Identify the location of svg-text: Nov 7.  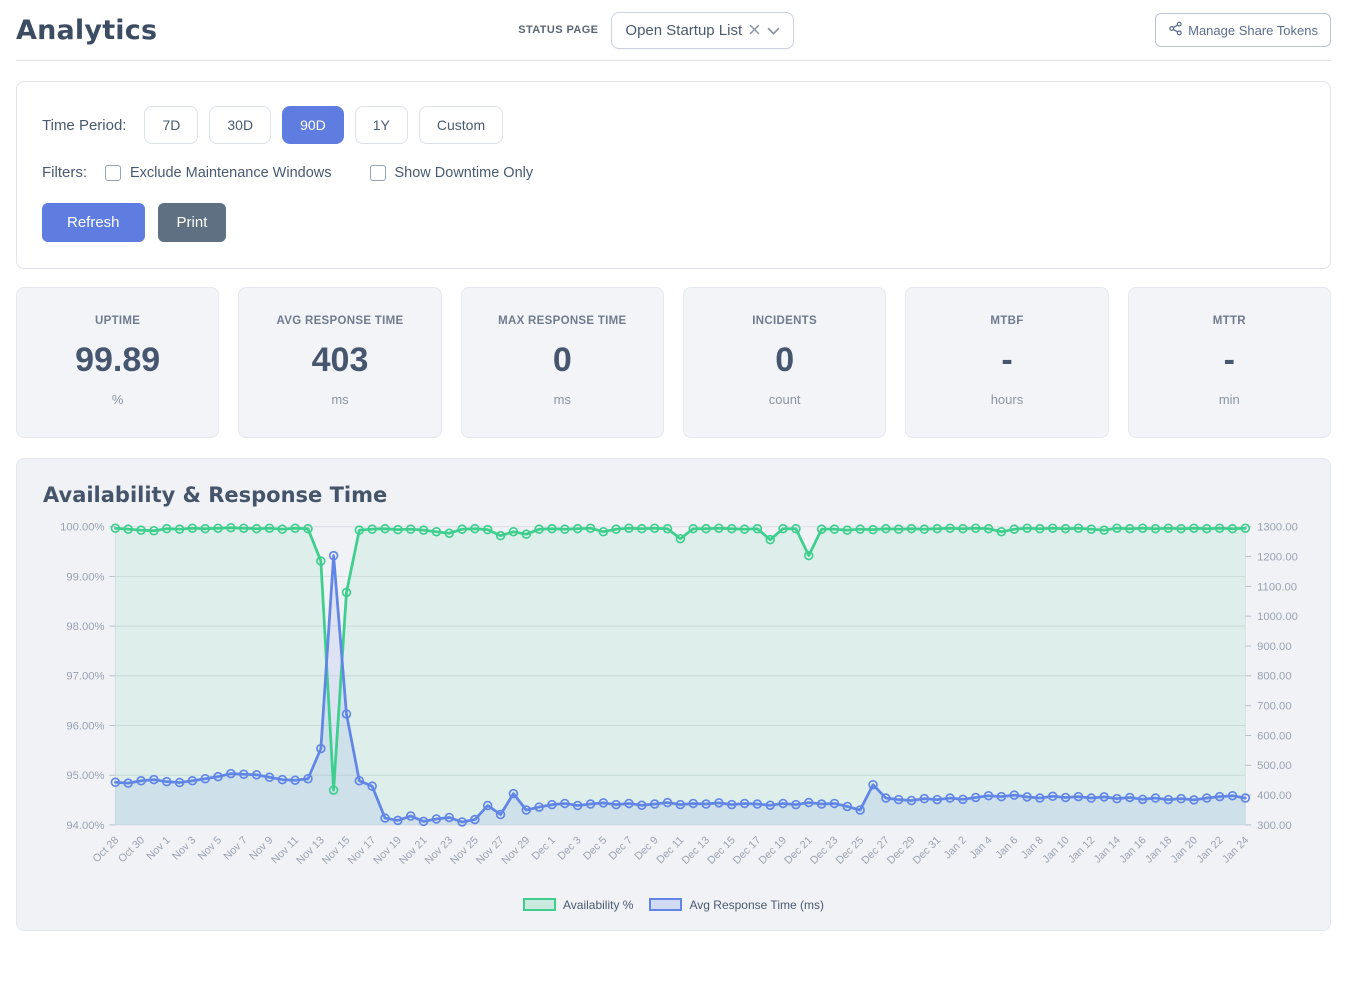
(235, 848).